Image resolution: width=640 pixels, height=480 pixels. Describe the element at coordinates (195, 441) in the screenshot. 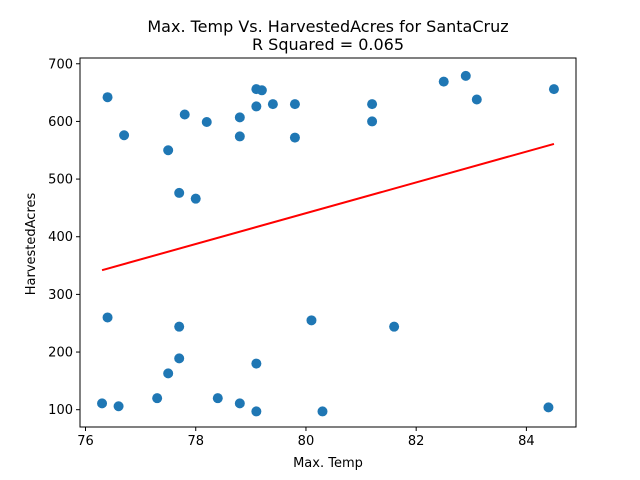

I see `x-tick-label: 78` at that location.